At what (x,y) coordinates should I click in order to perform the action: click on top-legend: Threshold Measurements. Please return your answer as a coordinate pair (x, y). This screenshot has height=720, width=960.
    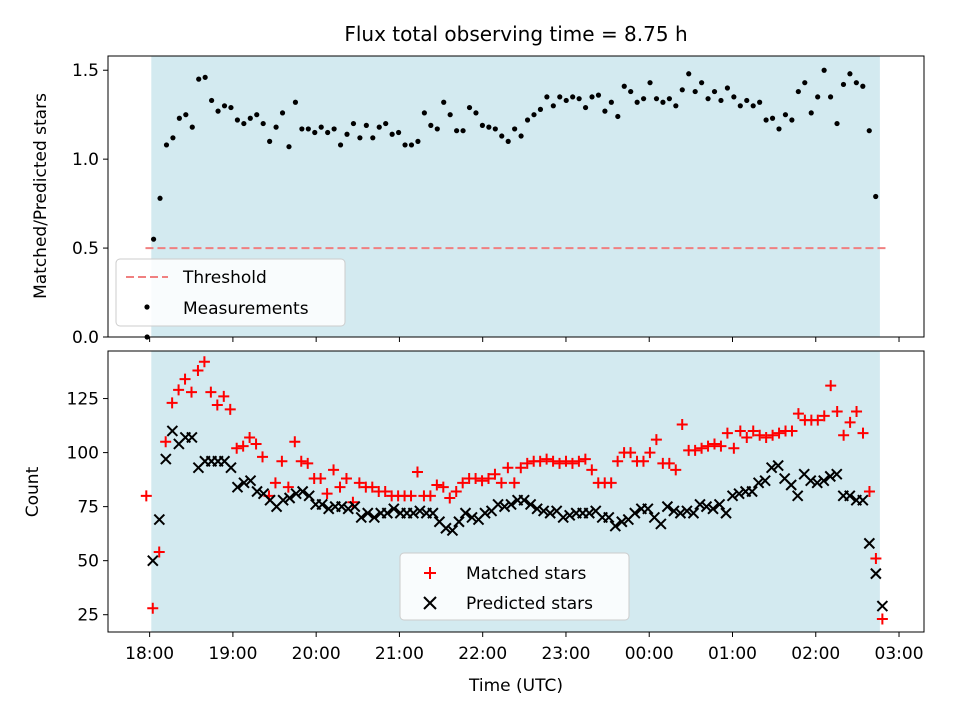
    Looking at the image, I should click on (230, 292).